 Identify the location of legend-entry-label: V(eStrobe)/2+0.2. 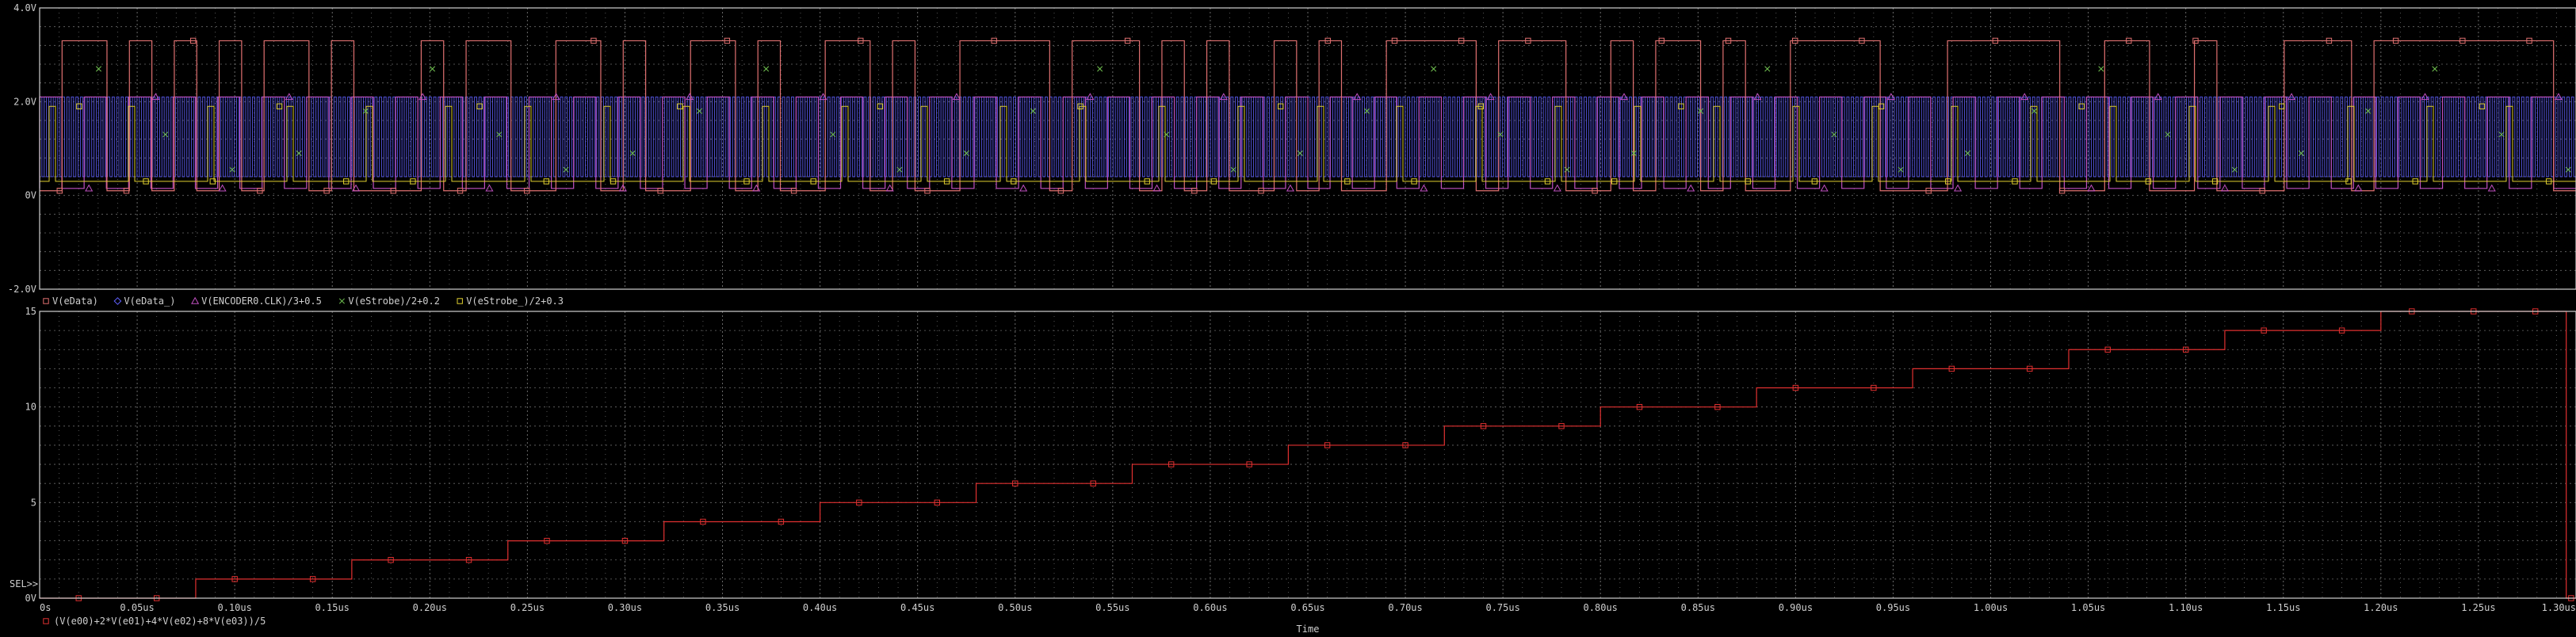
(394, 301).